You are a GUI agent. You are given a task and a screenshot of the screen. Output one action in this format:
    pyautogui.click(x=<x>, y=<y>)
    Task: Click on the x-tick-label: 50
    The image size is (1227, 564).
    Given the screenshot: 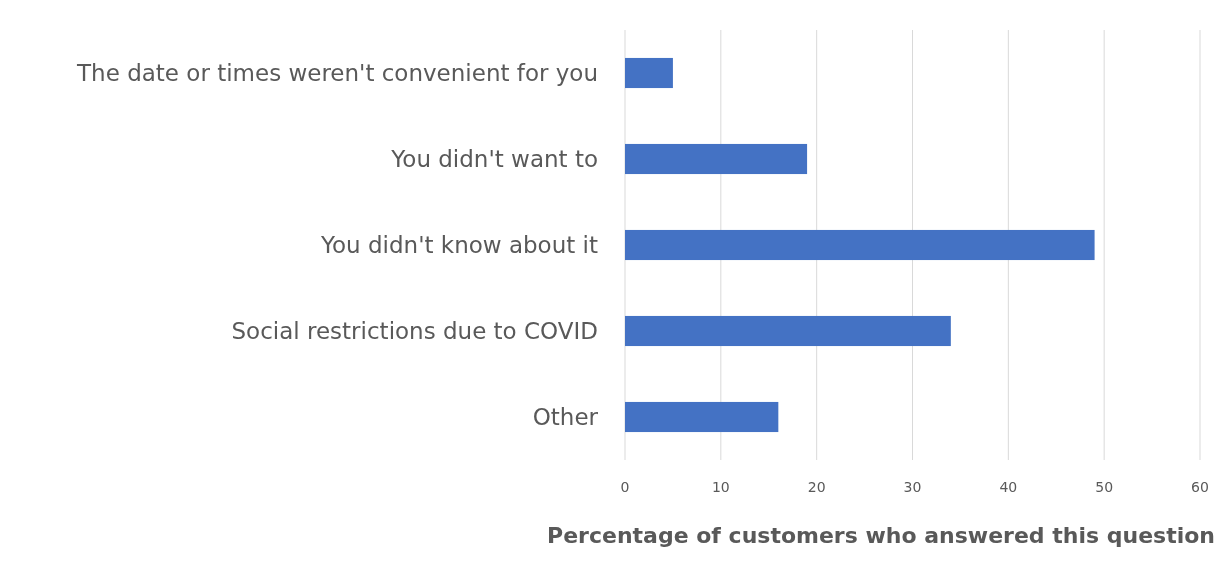 What is the action you would take?
    pyautogui.click(x=1104, y=487)
    